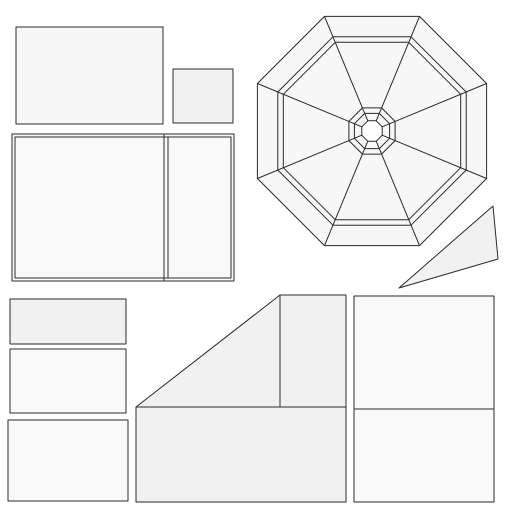 This screenshot has width=512, height=512. What do you see at coordinates (448, 247) in the screenshot?
I see `triangle-sliver` at bounding box center [448, 247].